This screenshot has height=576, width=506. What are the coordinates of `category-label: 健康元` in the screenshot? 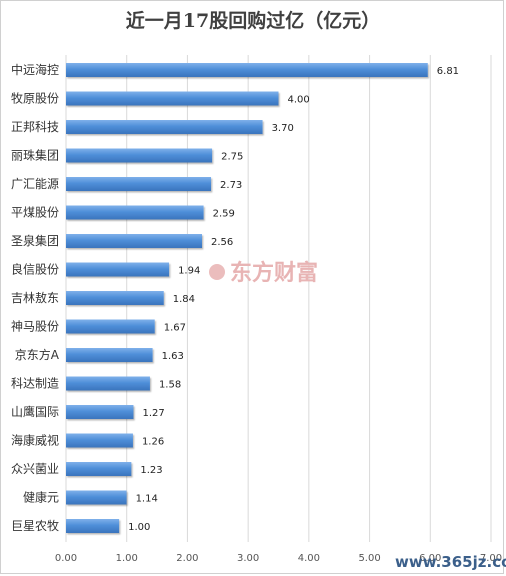 It's located at (41, 497).